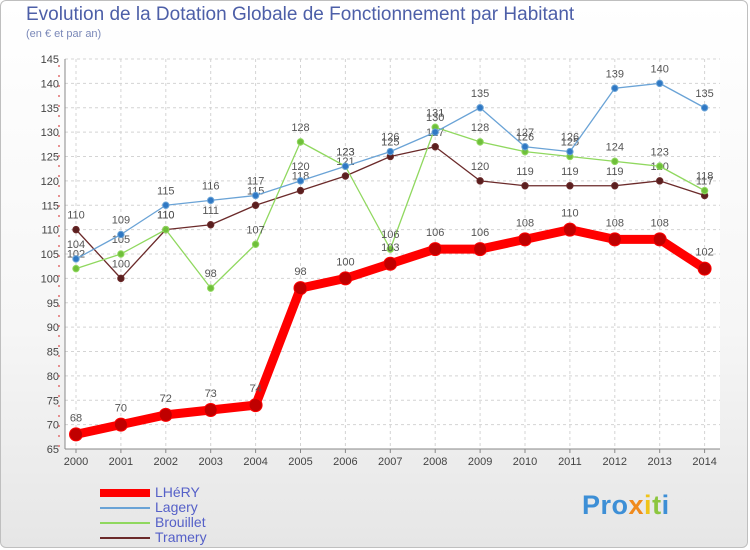  I want to click on x-tick-label: 2001, so click(121, 462).